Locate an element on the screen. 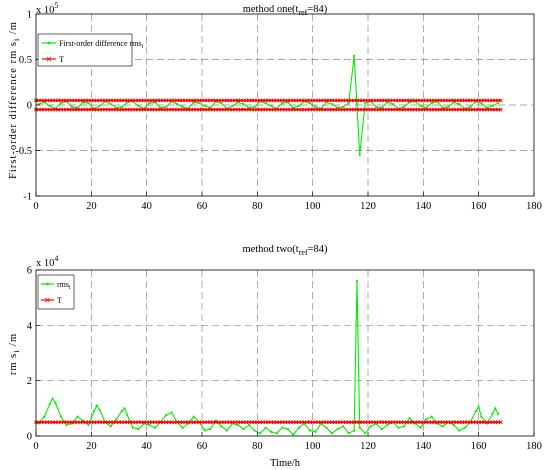  chart2-x-tick-label: 80 is located at coordinates (257, 446).